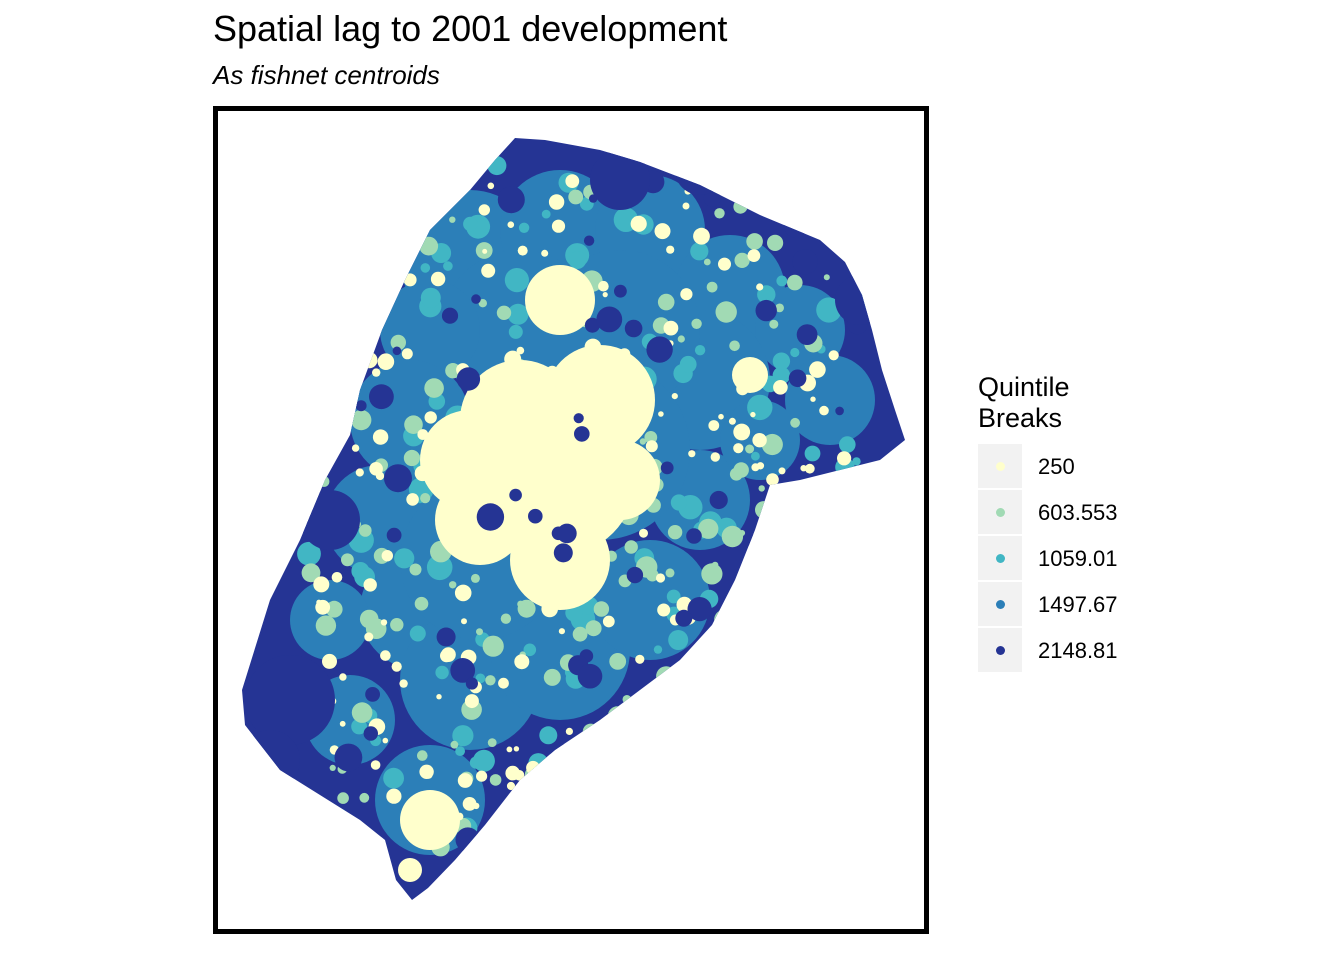  What do you see at coordinates (1024, 387) in the screenshot?
I see `legend-title-line1: Quintile` at bounding box center [1024, 387].